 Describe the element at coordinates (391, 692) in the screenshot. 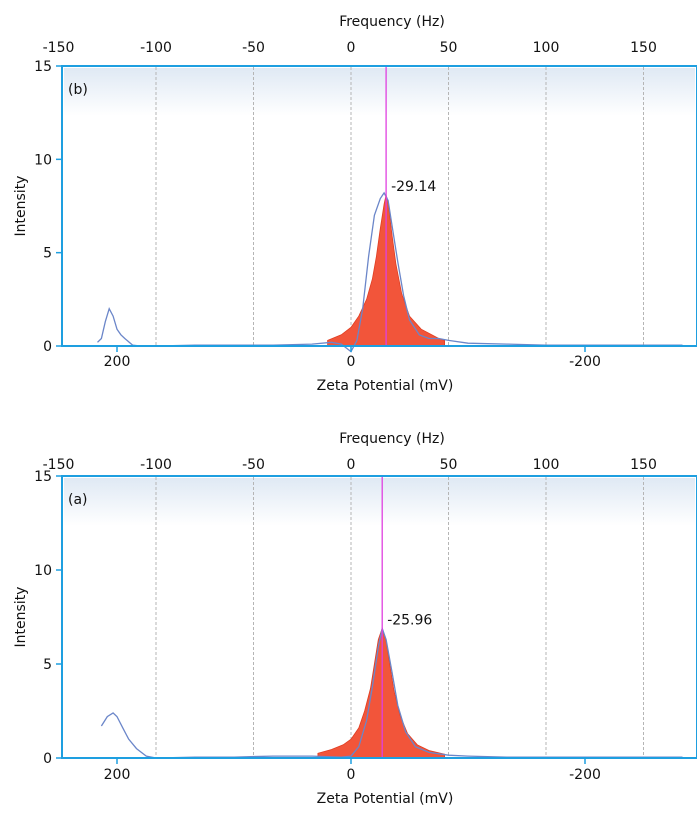

I see `intensity-line` at that location.